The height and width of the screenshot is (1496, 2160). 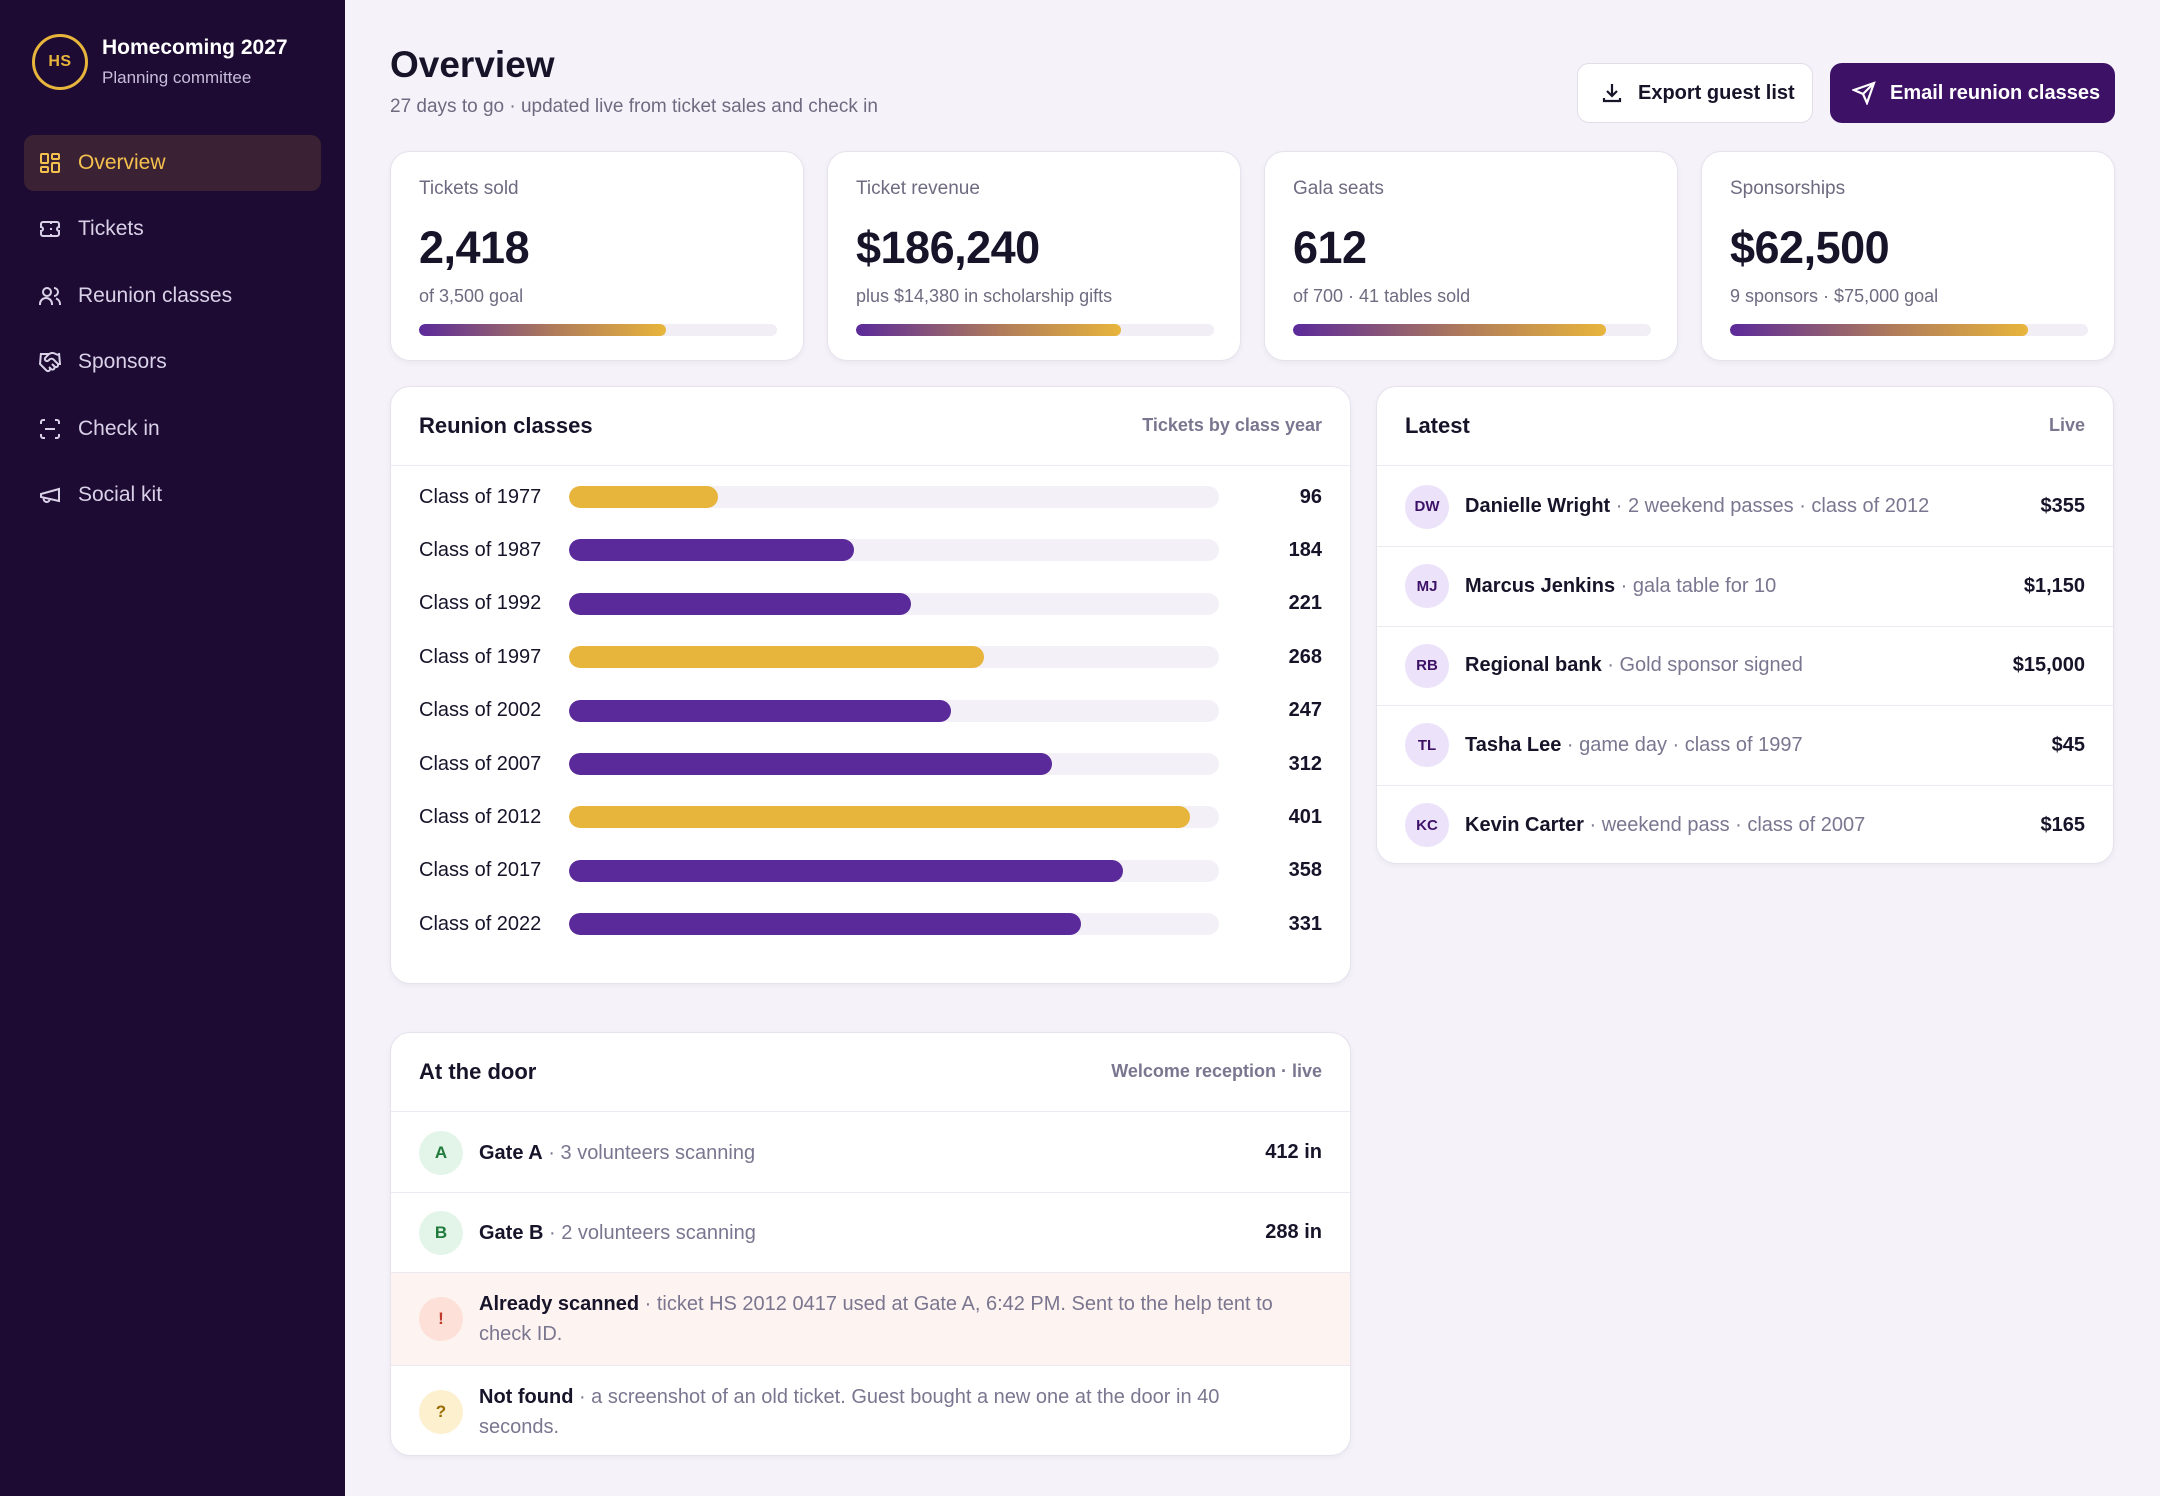 I want to click on avatar: DW, so click(x=1427, y=506).